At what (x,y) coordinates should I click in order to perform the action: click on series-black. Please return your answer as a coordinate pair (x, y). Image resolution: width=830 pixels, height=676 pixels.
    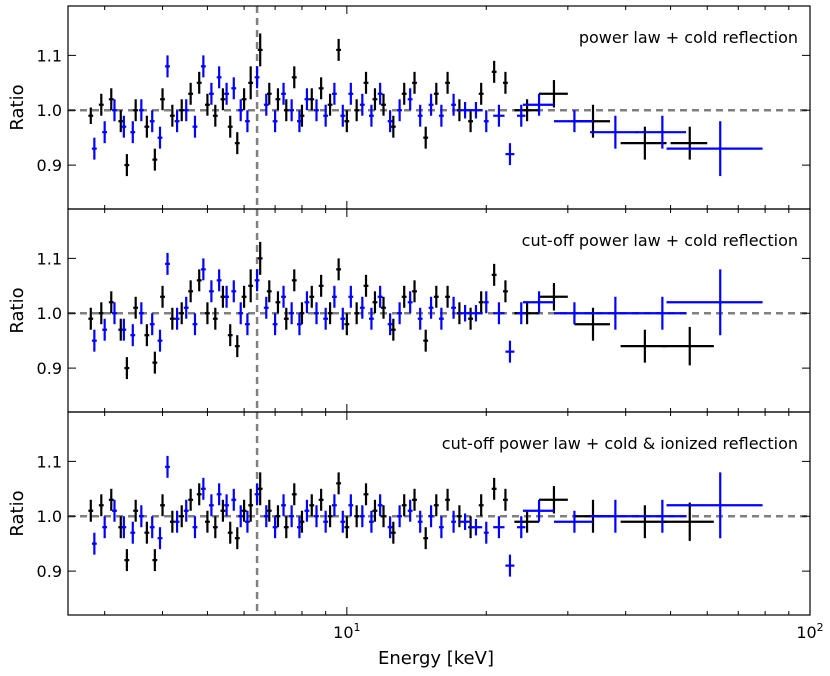
    Looking at the image, I should click on (401, 522).